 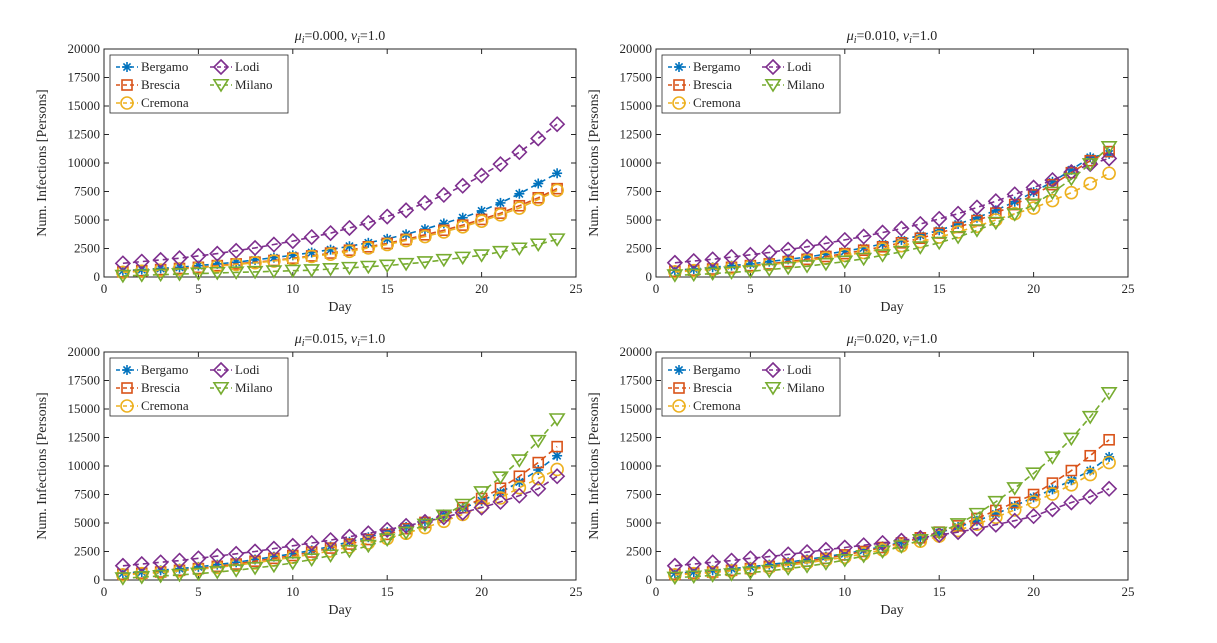 What do you see at coordinates (892, 527) in the screenshot?
I see `series-line-lodi` at bounding box center [892, 527].